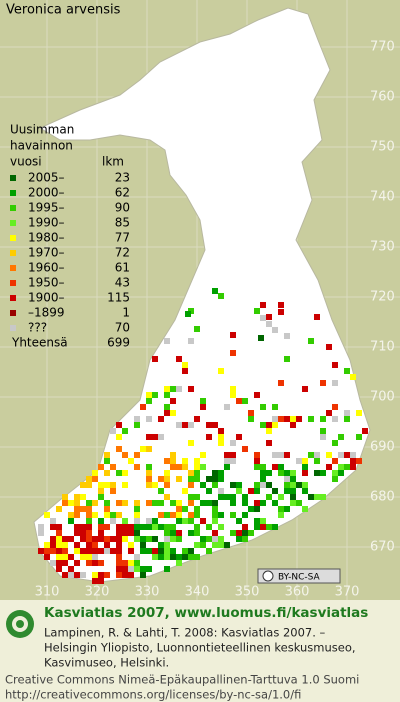 The width and height of the screenshot is (400, 702). What do you see at coordinates (122, 238) in the screenshot?
I see `legend-count: 77` at bounding box center [122, 238].